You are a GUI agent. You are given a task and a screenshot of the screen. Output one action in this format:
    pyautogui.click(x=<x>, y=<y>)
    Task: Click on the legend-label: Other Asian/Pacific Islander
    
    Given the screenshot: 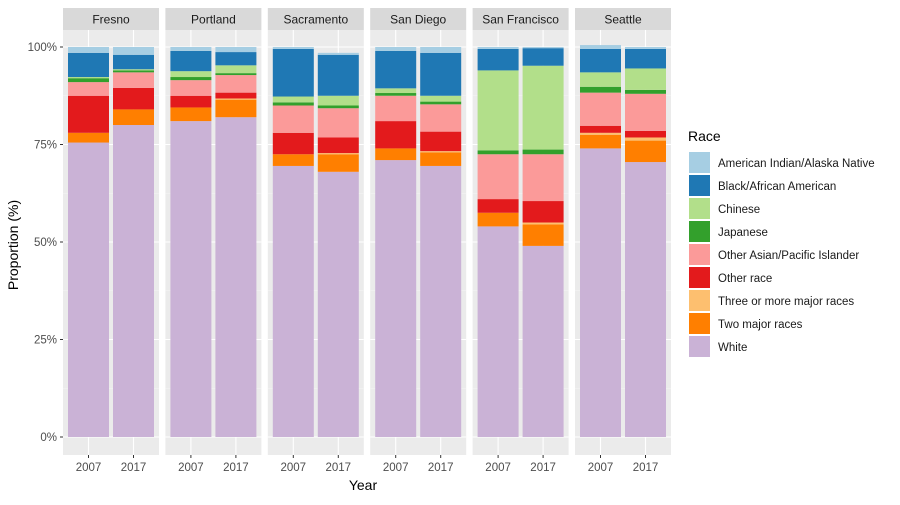 What is the action you would take?
    pyautogui.click(x=788, y=256)
    